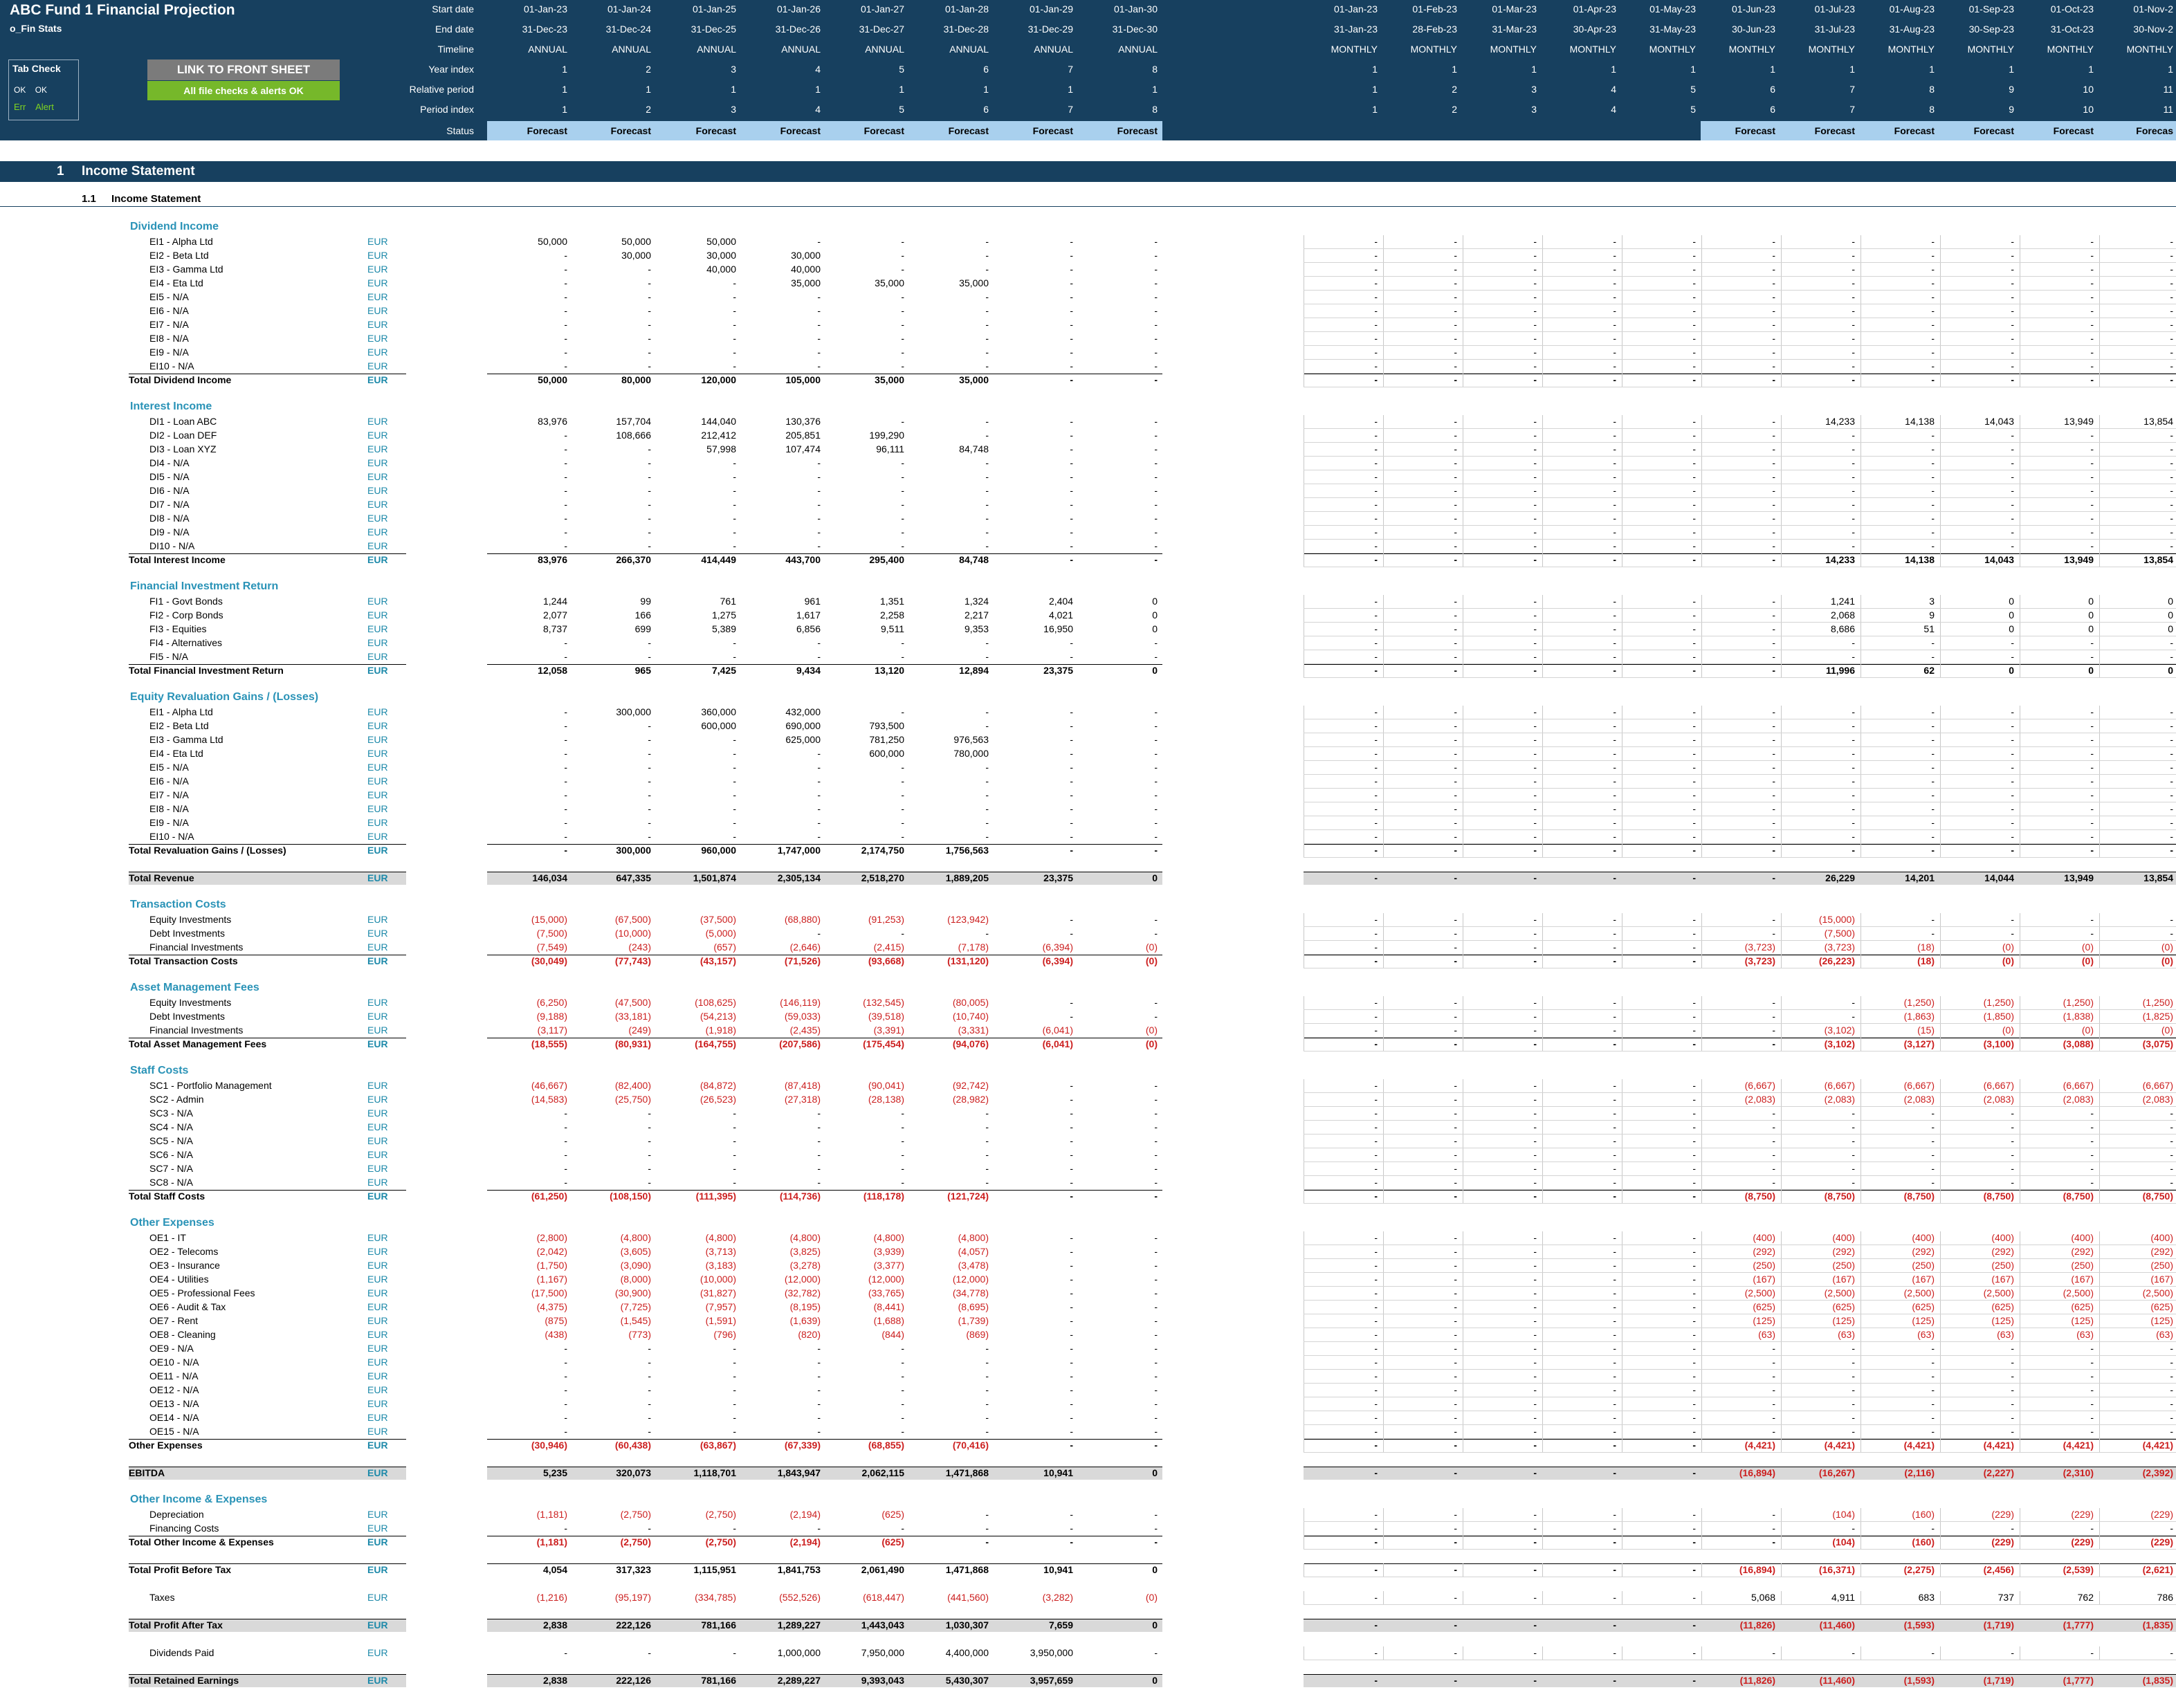 The width and height of the screenshot is (2176, 1708). I want to click on annual-year-index-cell: 8, so click(1155, 70).